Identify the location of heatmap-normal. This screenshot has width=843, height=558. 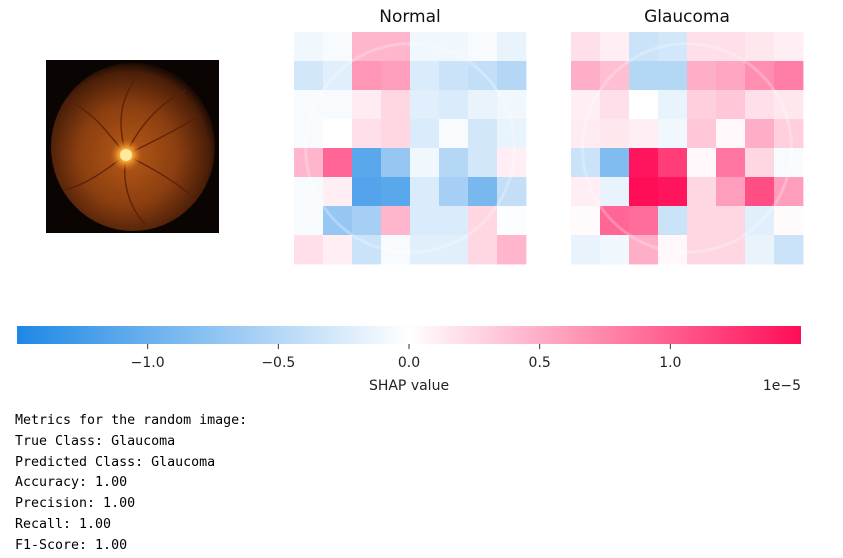
(410, 148).